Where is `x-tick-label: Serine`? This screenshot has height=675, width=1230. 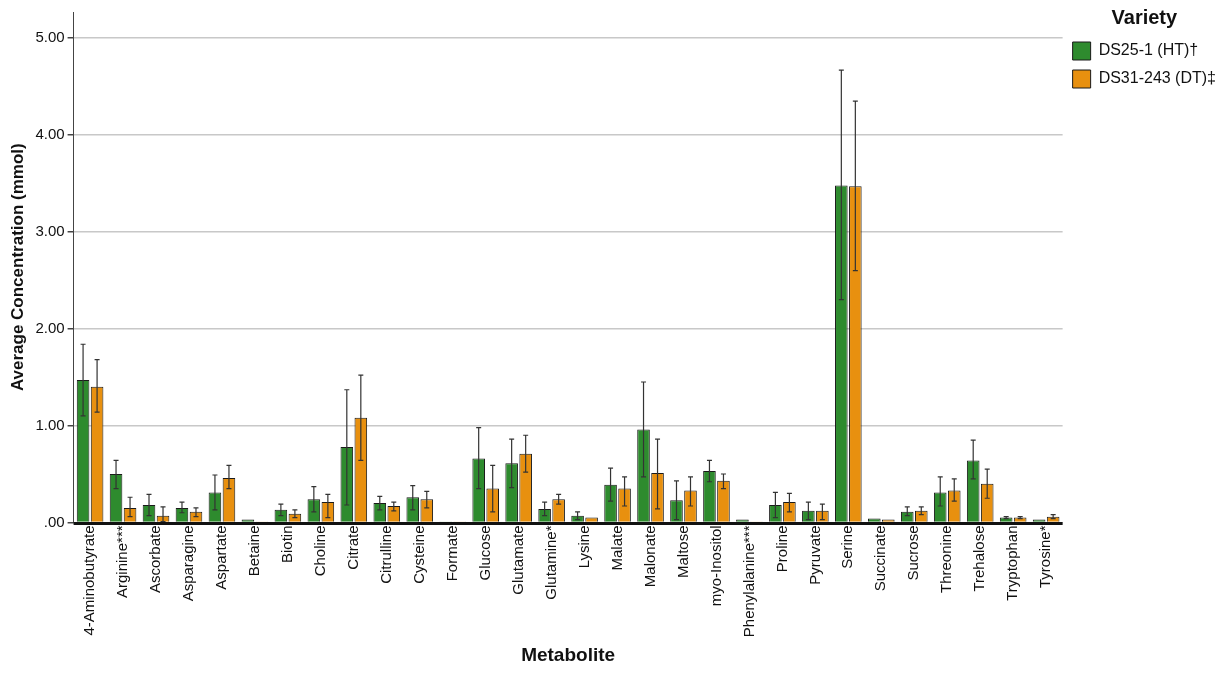
x-tick-label: Serine is located at coordinates (847, 547).